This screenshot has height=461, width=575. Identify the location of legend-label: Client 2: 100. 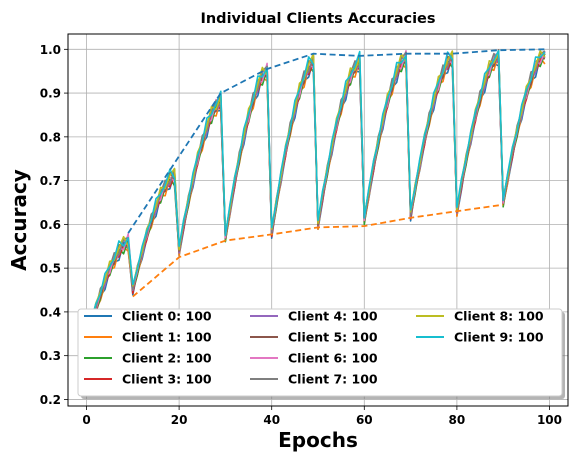
(167, 358).